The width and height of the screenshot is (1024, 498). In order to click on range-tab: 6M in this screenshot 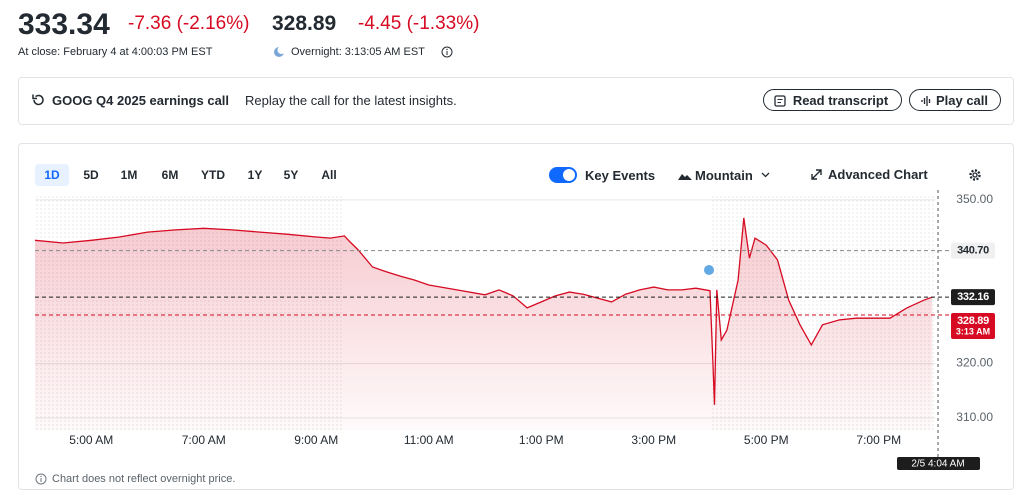, I will do `click(170, 175)`.